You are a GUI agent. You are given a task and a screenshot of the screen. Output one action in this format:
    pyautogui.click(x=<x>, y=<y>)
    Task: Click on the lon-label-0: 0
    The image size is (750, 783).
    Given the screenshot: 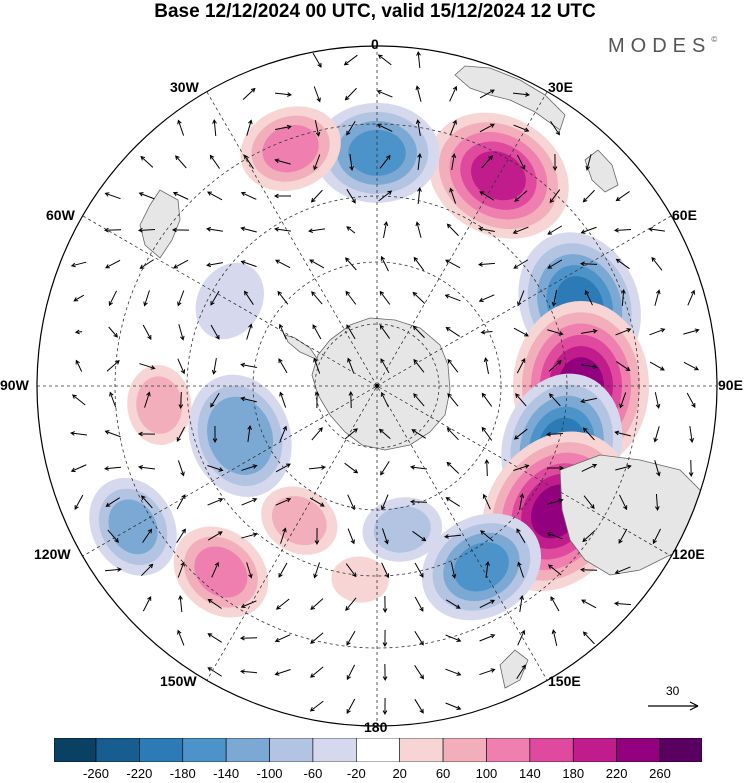 What is the action you would take?
    pyautogui.click(x=375, y=44)
    